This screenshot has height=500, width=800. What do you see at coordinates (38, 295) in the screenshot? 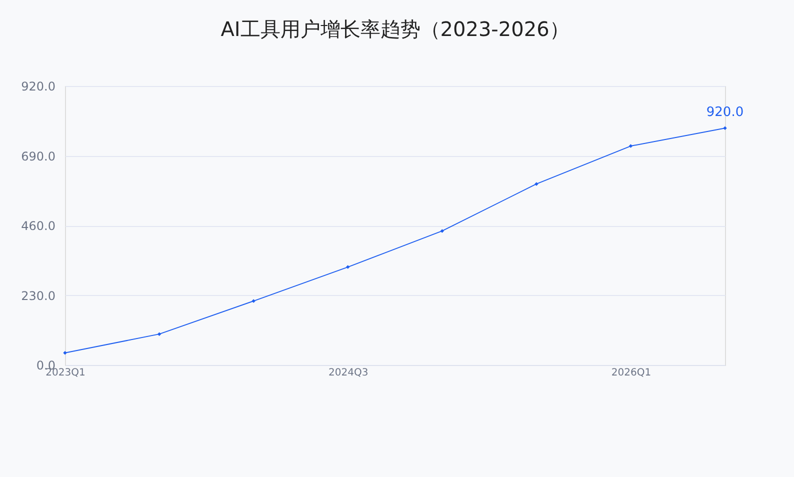
I see `y-tick-label: 230.0` at bounding box center [38, 295].